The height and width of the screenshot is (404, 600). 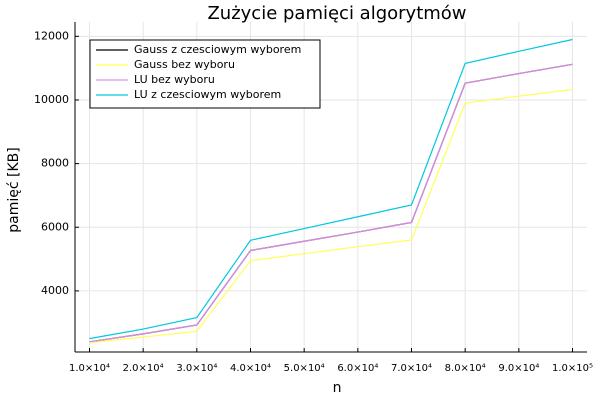 What do you see at coordinates (465, 368) in the screenshot?
I see `x-tick-label: 8.0×10⁴` at bounding box center [465, 368].